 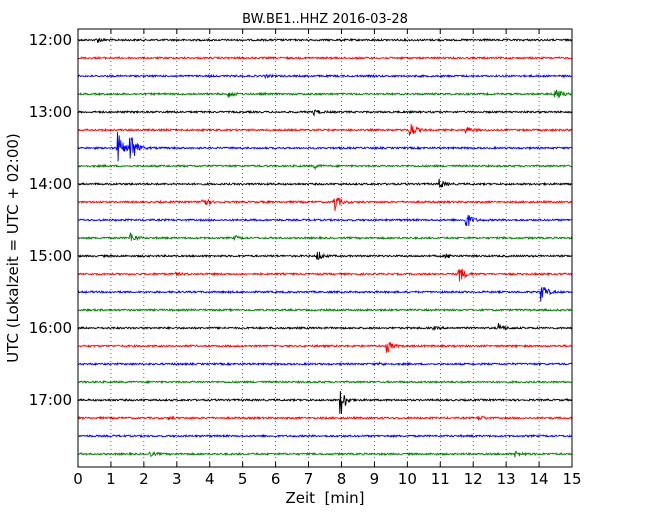 I want to click on y-tick-label-5: 17:00, so click(x=50, y=400).